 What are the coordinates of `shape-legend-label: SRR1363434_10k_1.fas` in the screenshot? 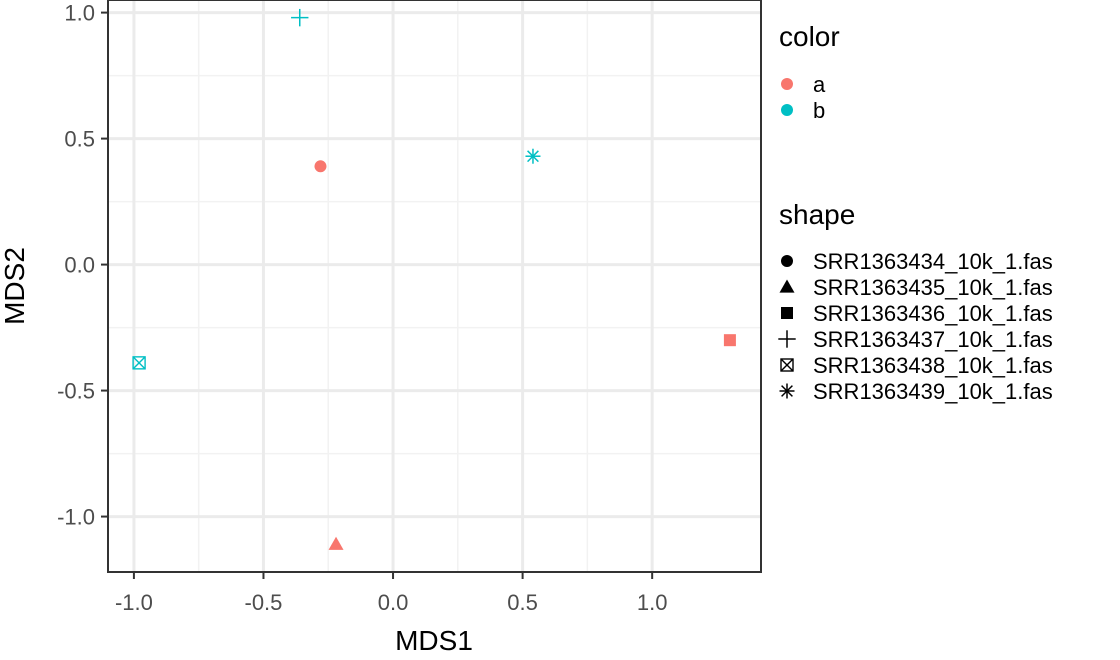 It's located at (933, 261).